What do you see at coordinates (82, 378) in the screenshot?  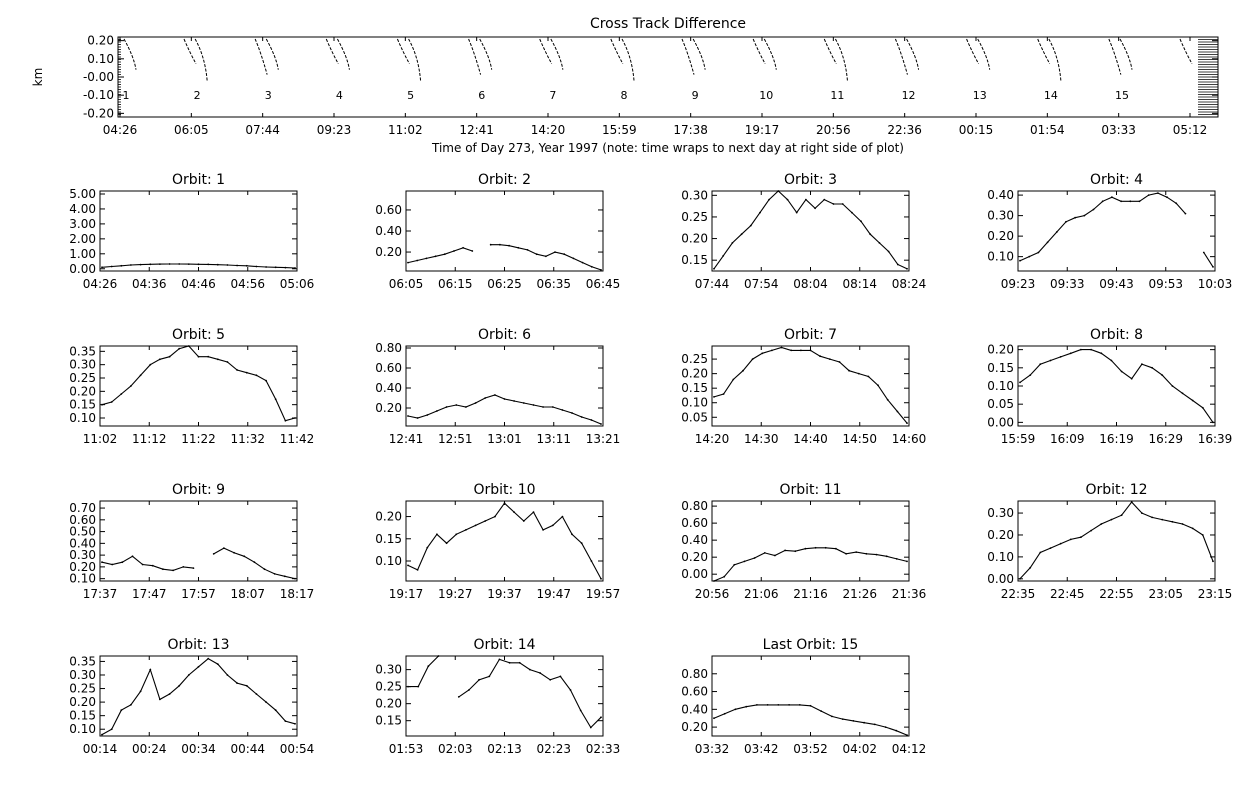 I see `orbit-ytick-label: 0.25` at bounding box center [82, 378].